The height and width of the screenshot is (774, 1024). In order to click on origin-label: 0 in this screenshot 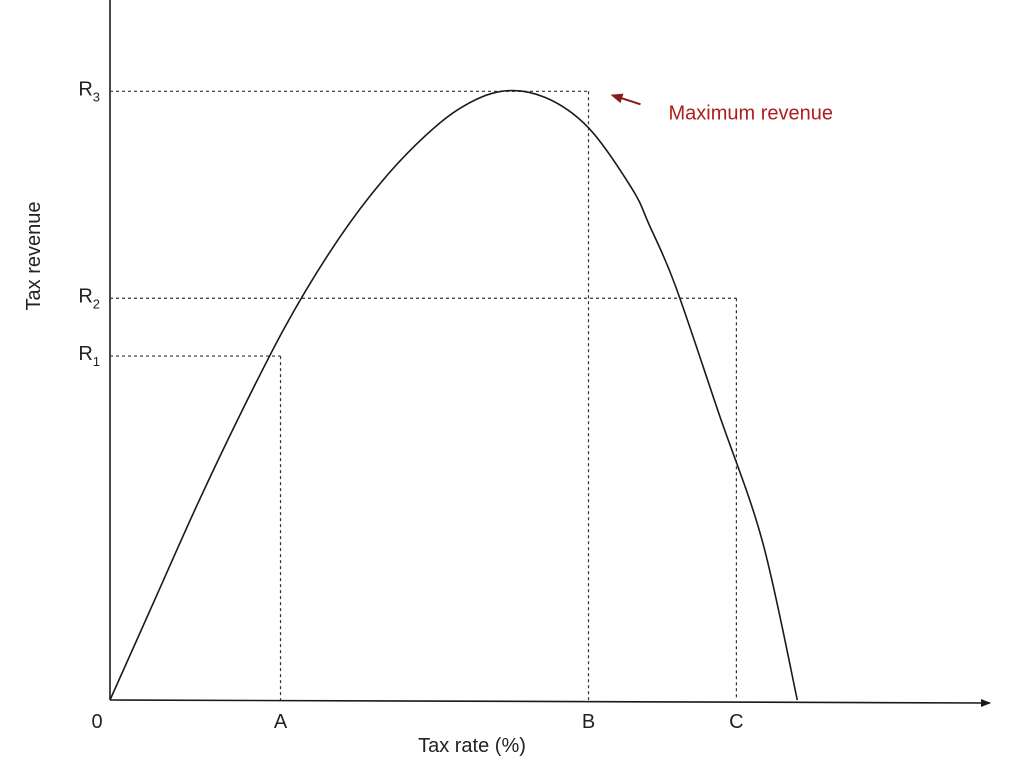, I will do `click(96, 722)`.